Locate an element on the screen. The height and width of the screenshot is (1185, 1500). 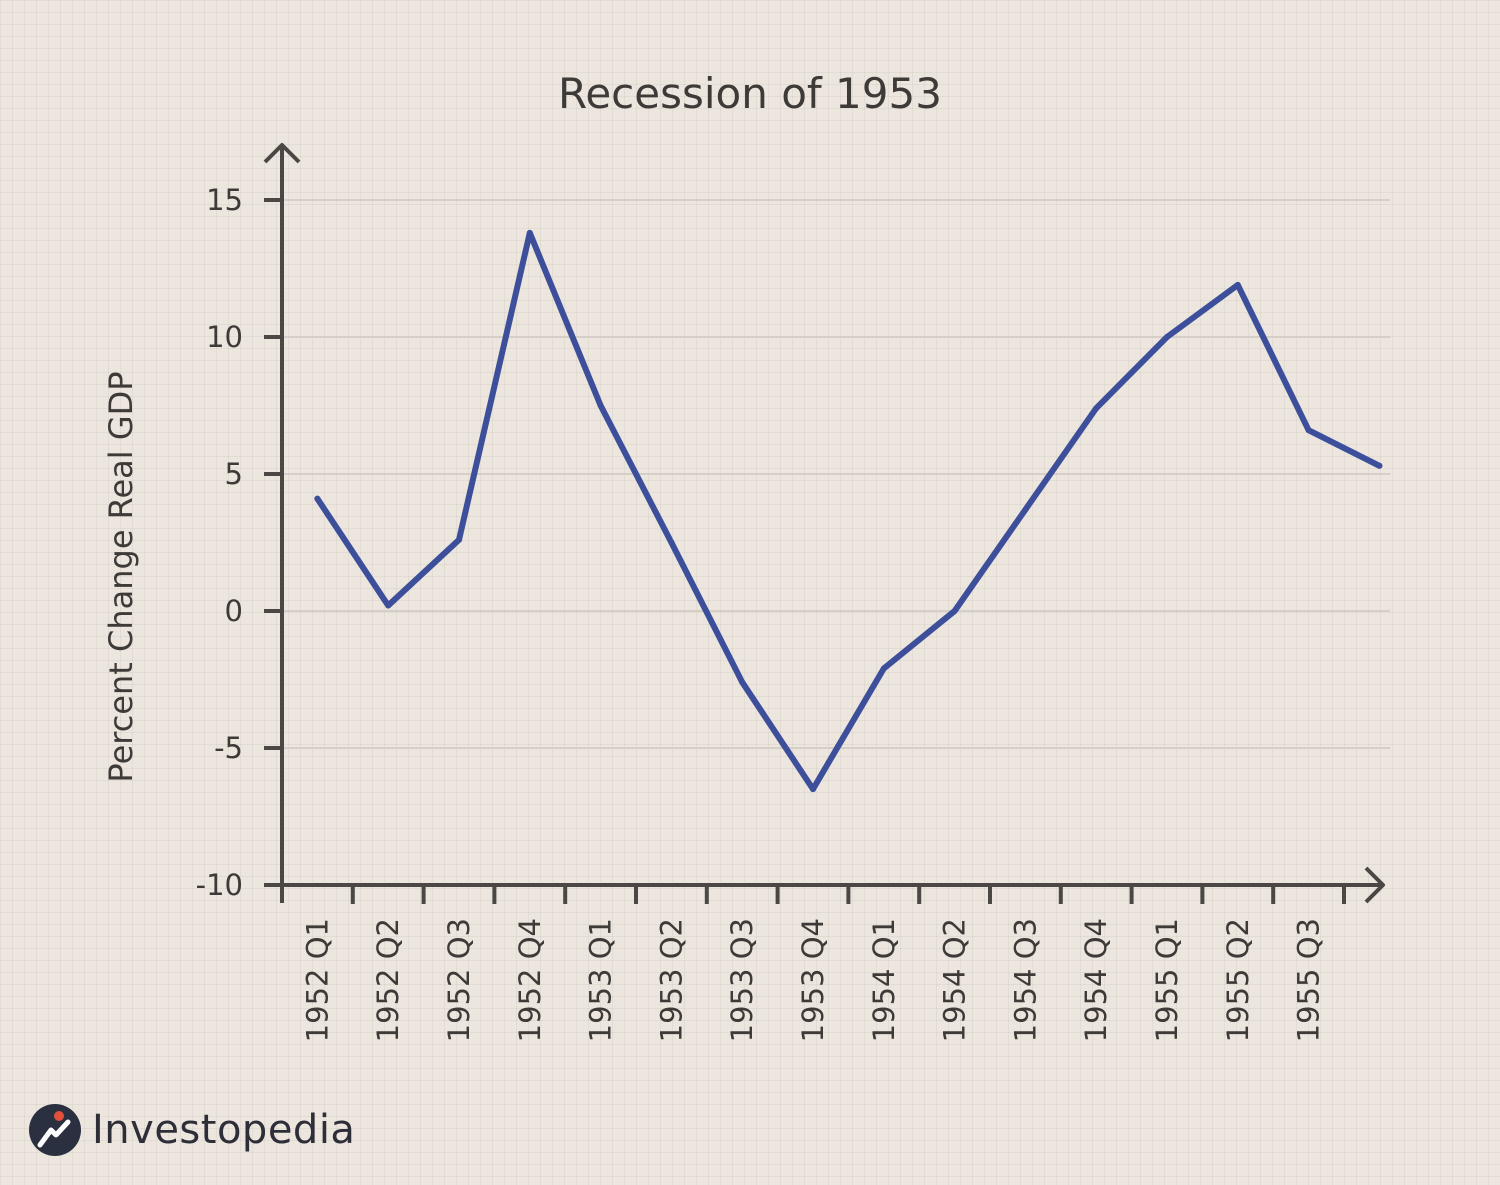
chart-title: Recession of 1953 is located at coordinates (750, 93).